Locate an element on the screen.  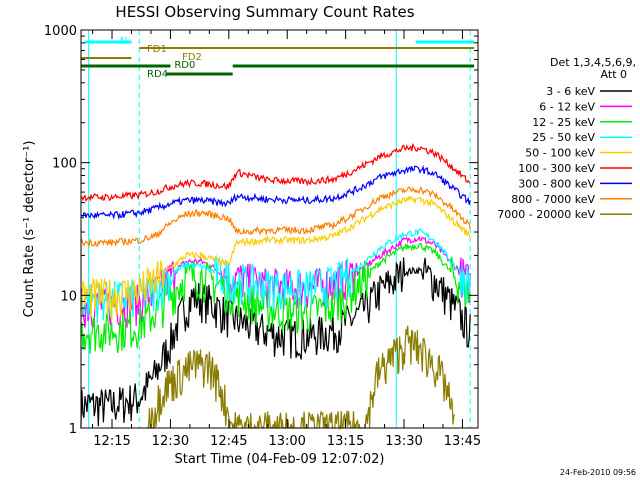
x-tick-label: 12:45 is located at coordinates (228, 441).